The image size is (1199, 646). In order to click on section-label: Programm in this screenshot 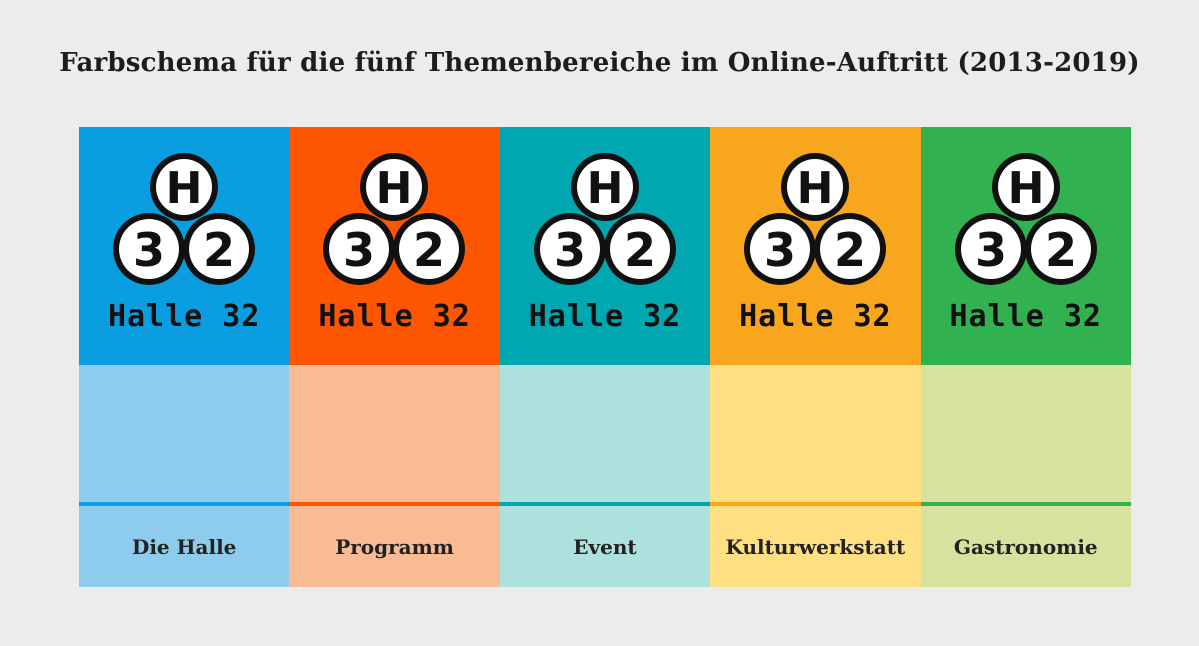, I will do `click(394, 546)`.